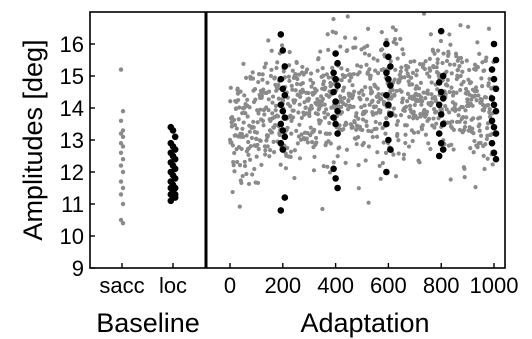  What do you see at coordinates (33, 139) in the screenshot?
I see `y-axis-label: Amplitudes [deg]` at bounding box center [33, 139].